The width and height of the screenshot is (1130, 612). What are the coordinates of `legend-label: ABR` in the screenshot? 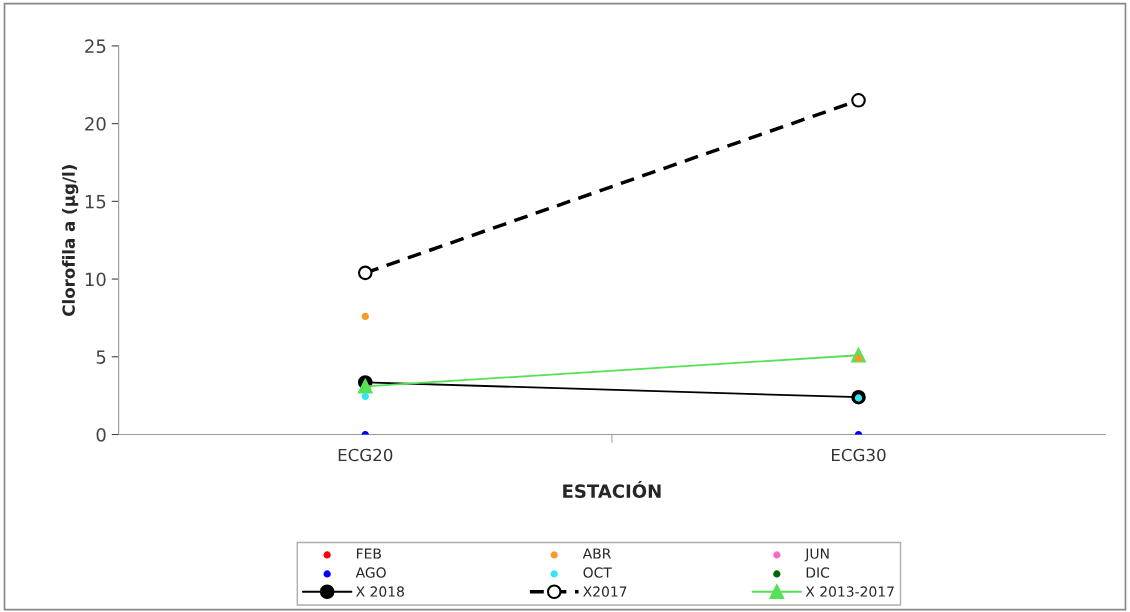 It's located at (596, 553).